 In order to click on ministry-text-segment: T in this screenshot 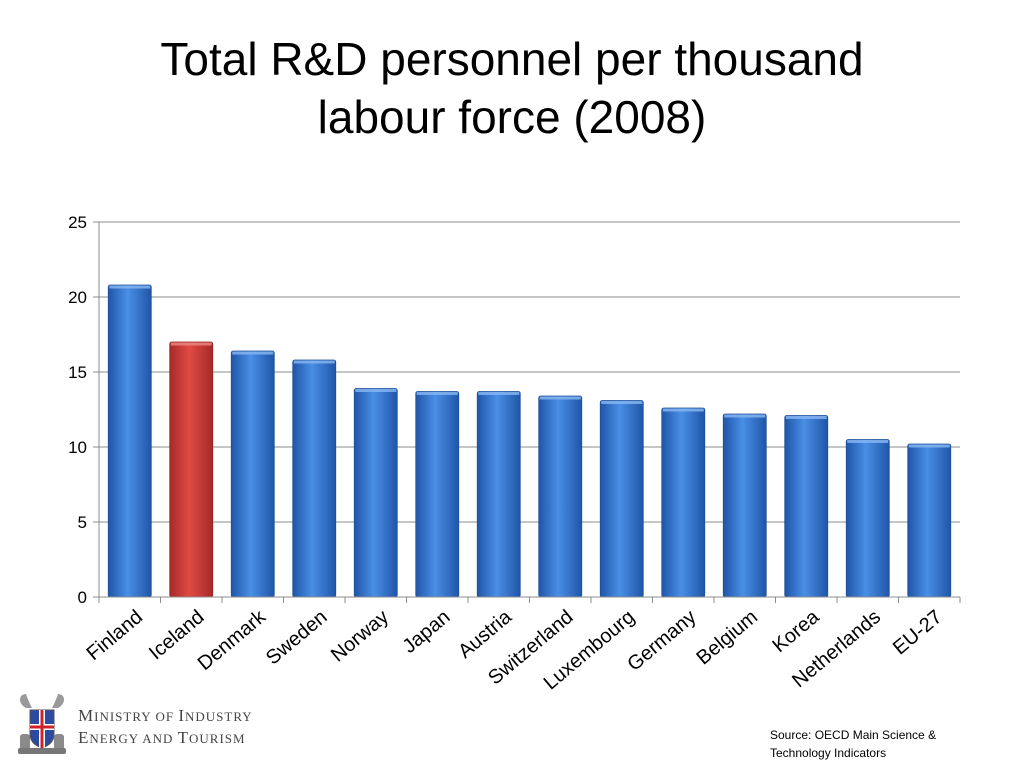, I will do `click(183, 737)`.